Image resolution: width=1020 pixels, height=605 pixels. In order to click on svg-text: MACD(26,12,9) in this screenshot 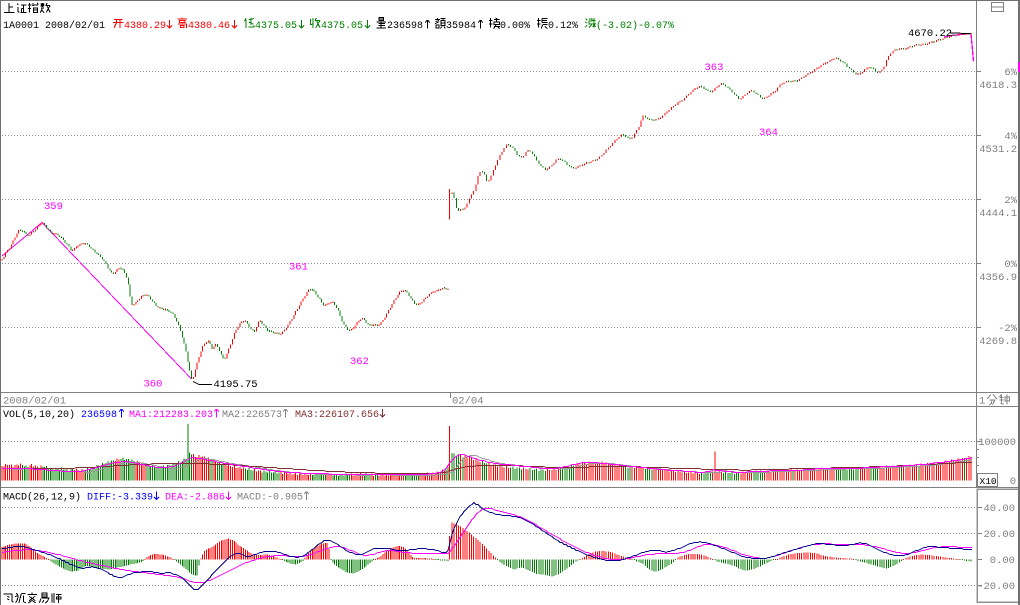, I will do `click(42, 498)`.